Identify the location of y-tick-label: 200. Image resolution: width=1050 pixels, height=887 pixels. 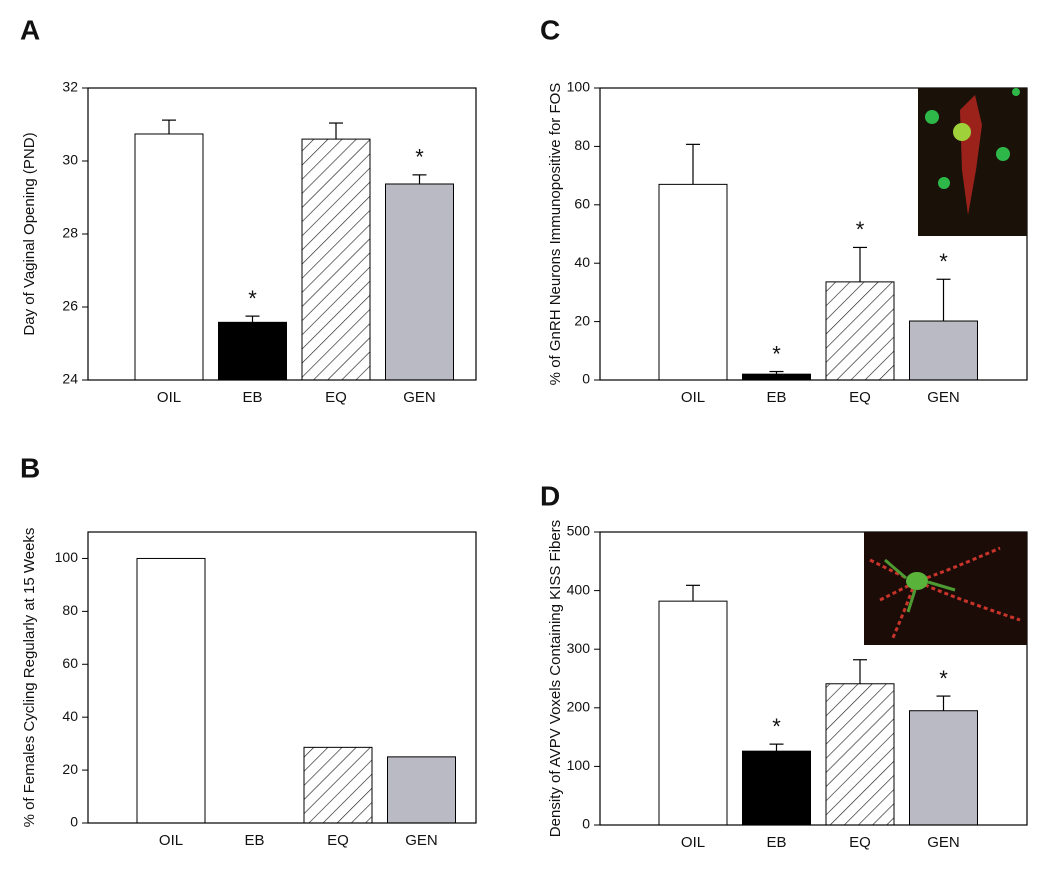
(579, 707).